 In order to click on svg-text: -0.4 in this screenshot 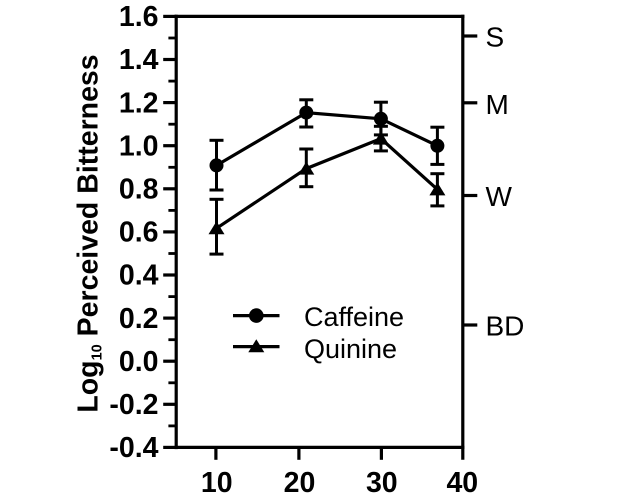, I will do `click(133, 448)`.